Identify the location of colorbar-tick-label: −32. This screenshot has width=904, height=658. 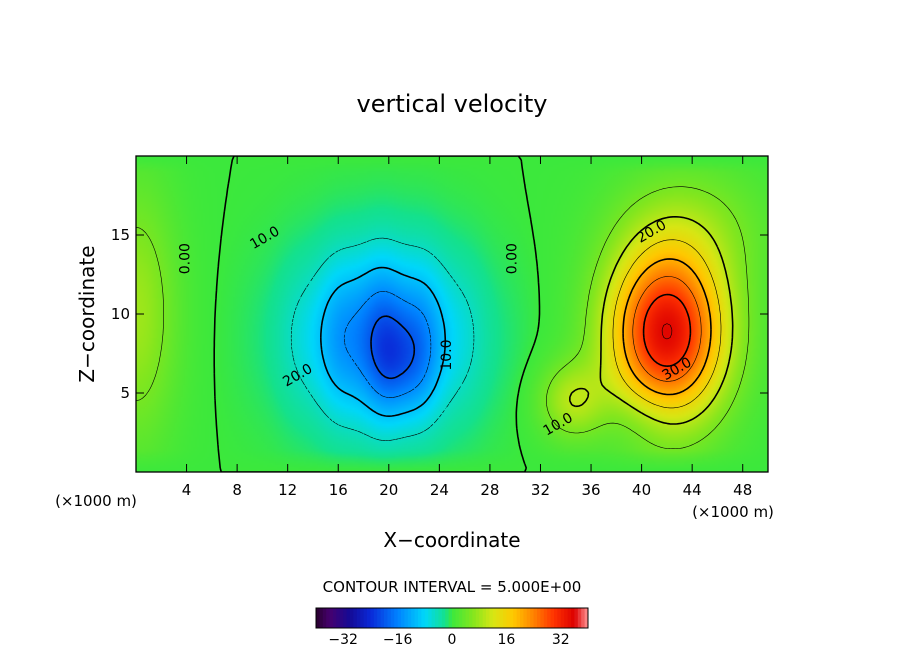
(343, 640).